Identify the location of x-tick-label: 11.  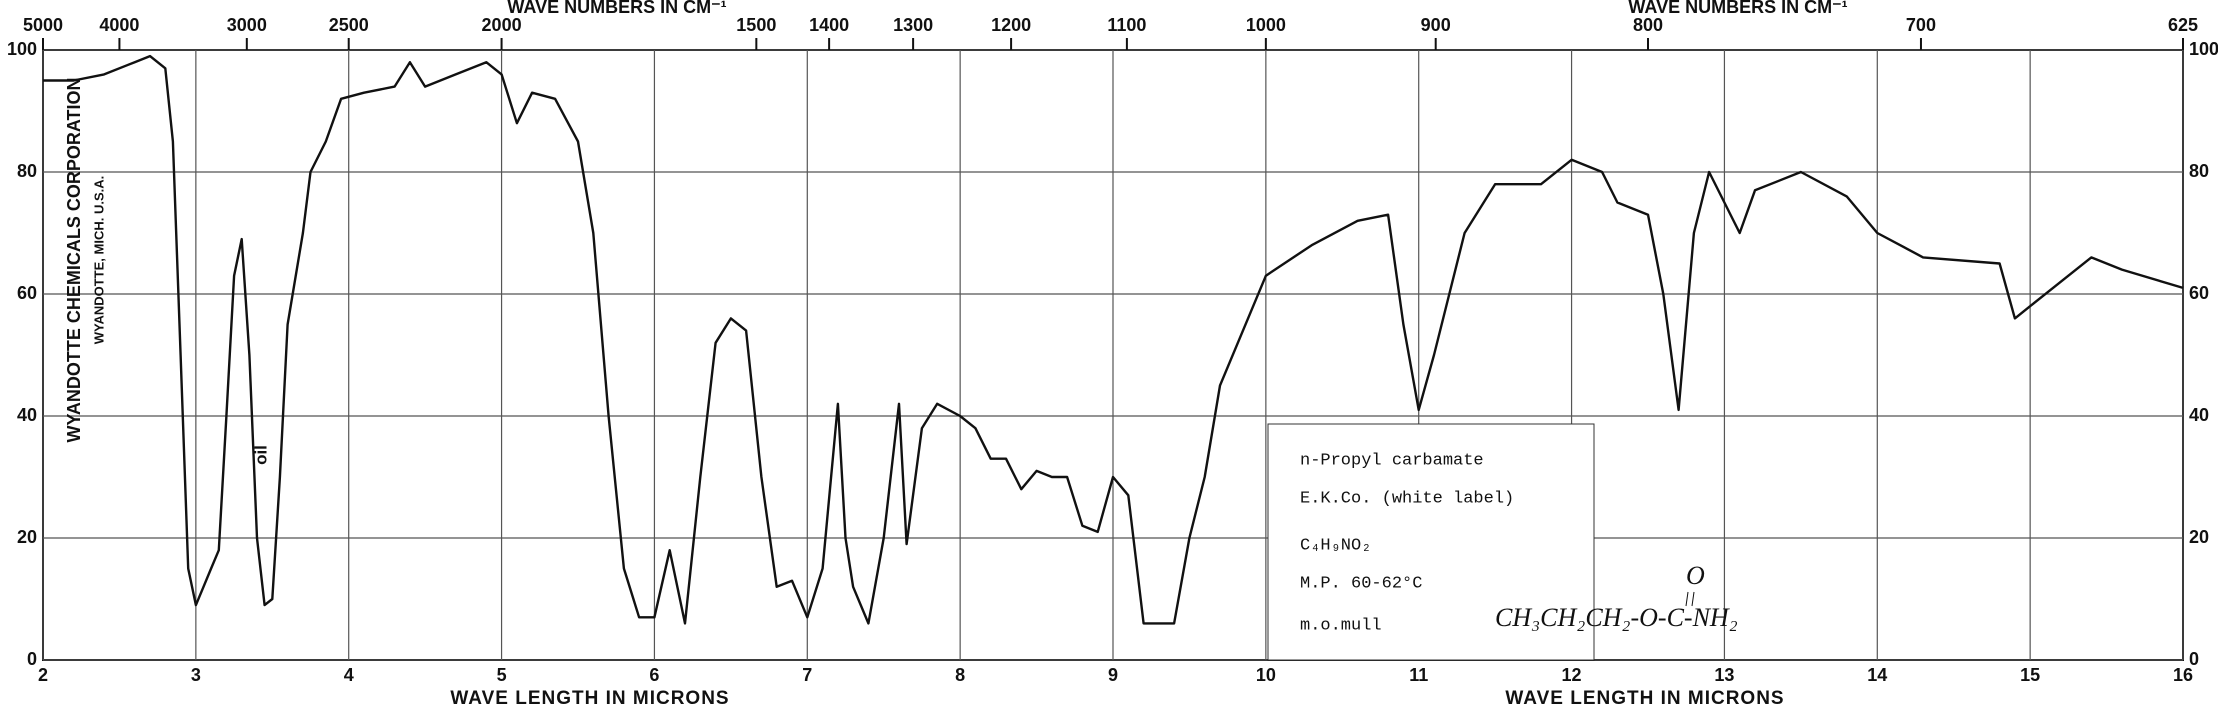
(1418, 675).